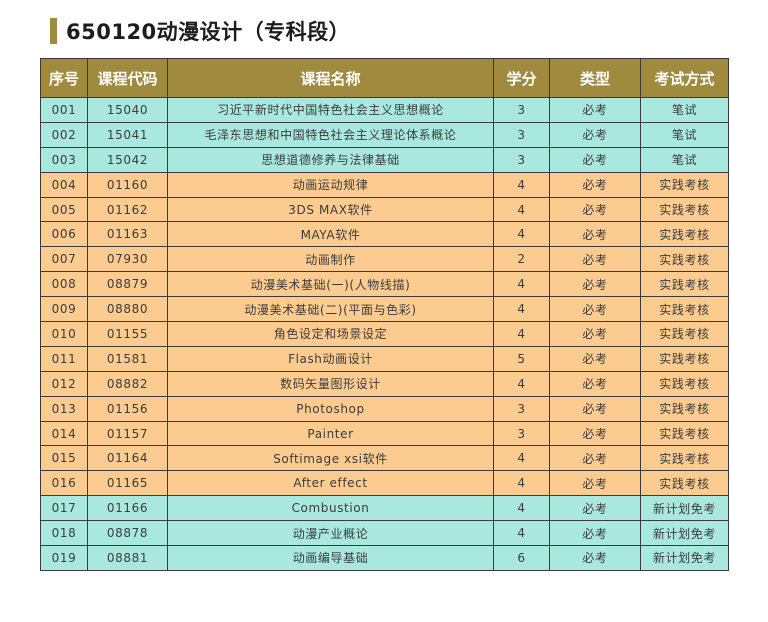 The width and height of the screenshot is (768, 622). Describe the element at coordinates (330, 483) in the screenshot. I see `cell-course-name: After effect` at that location.